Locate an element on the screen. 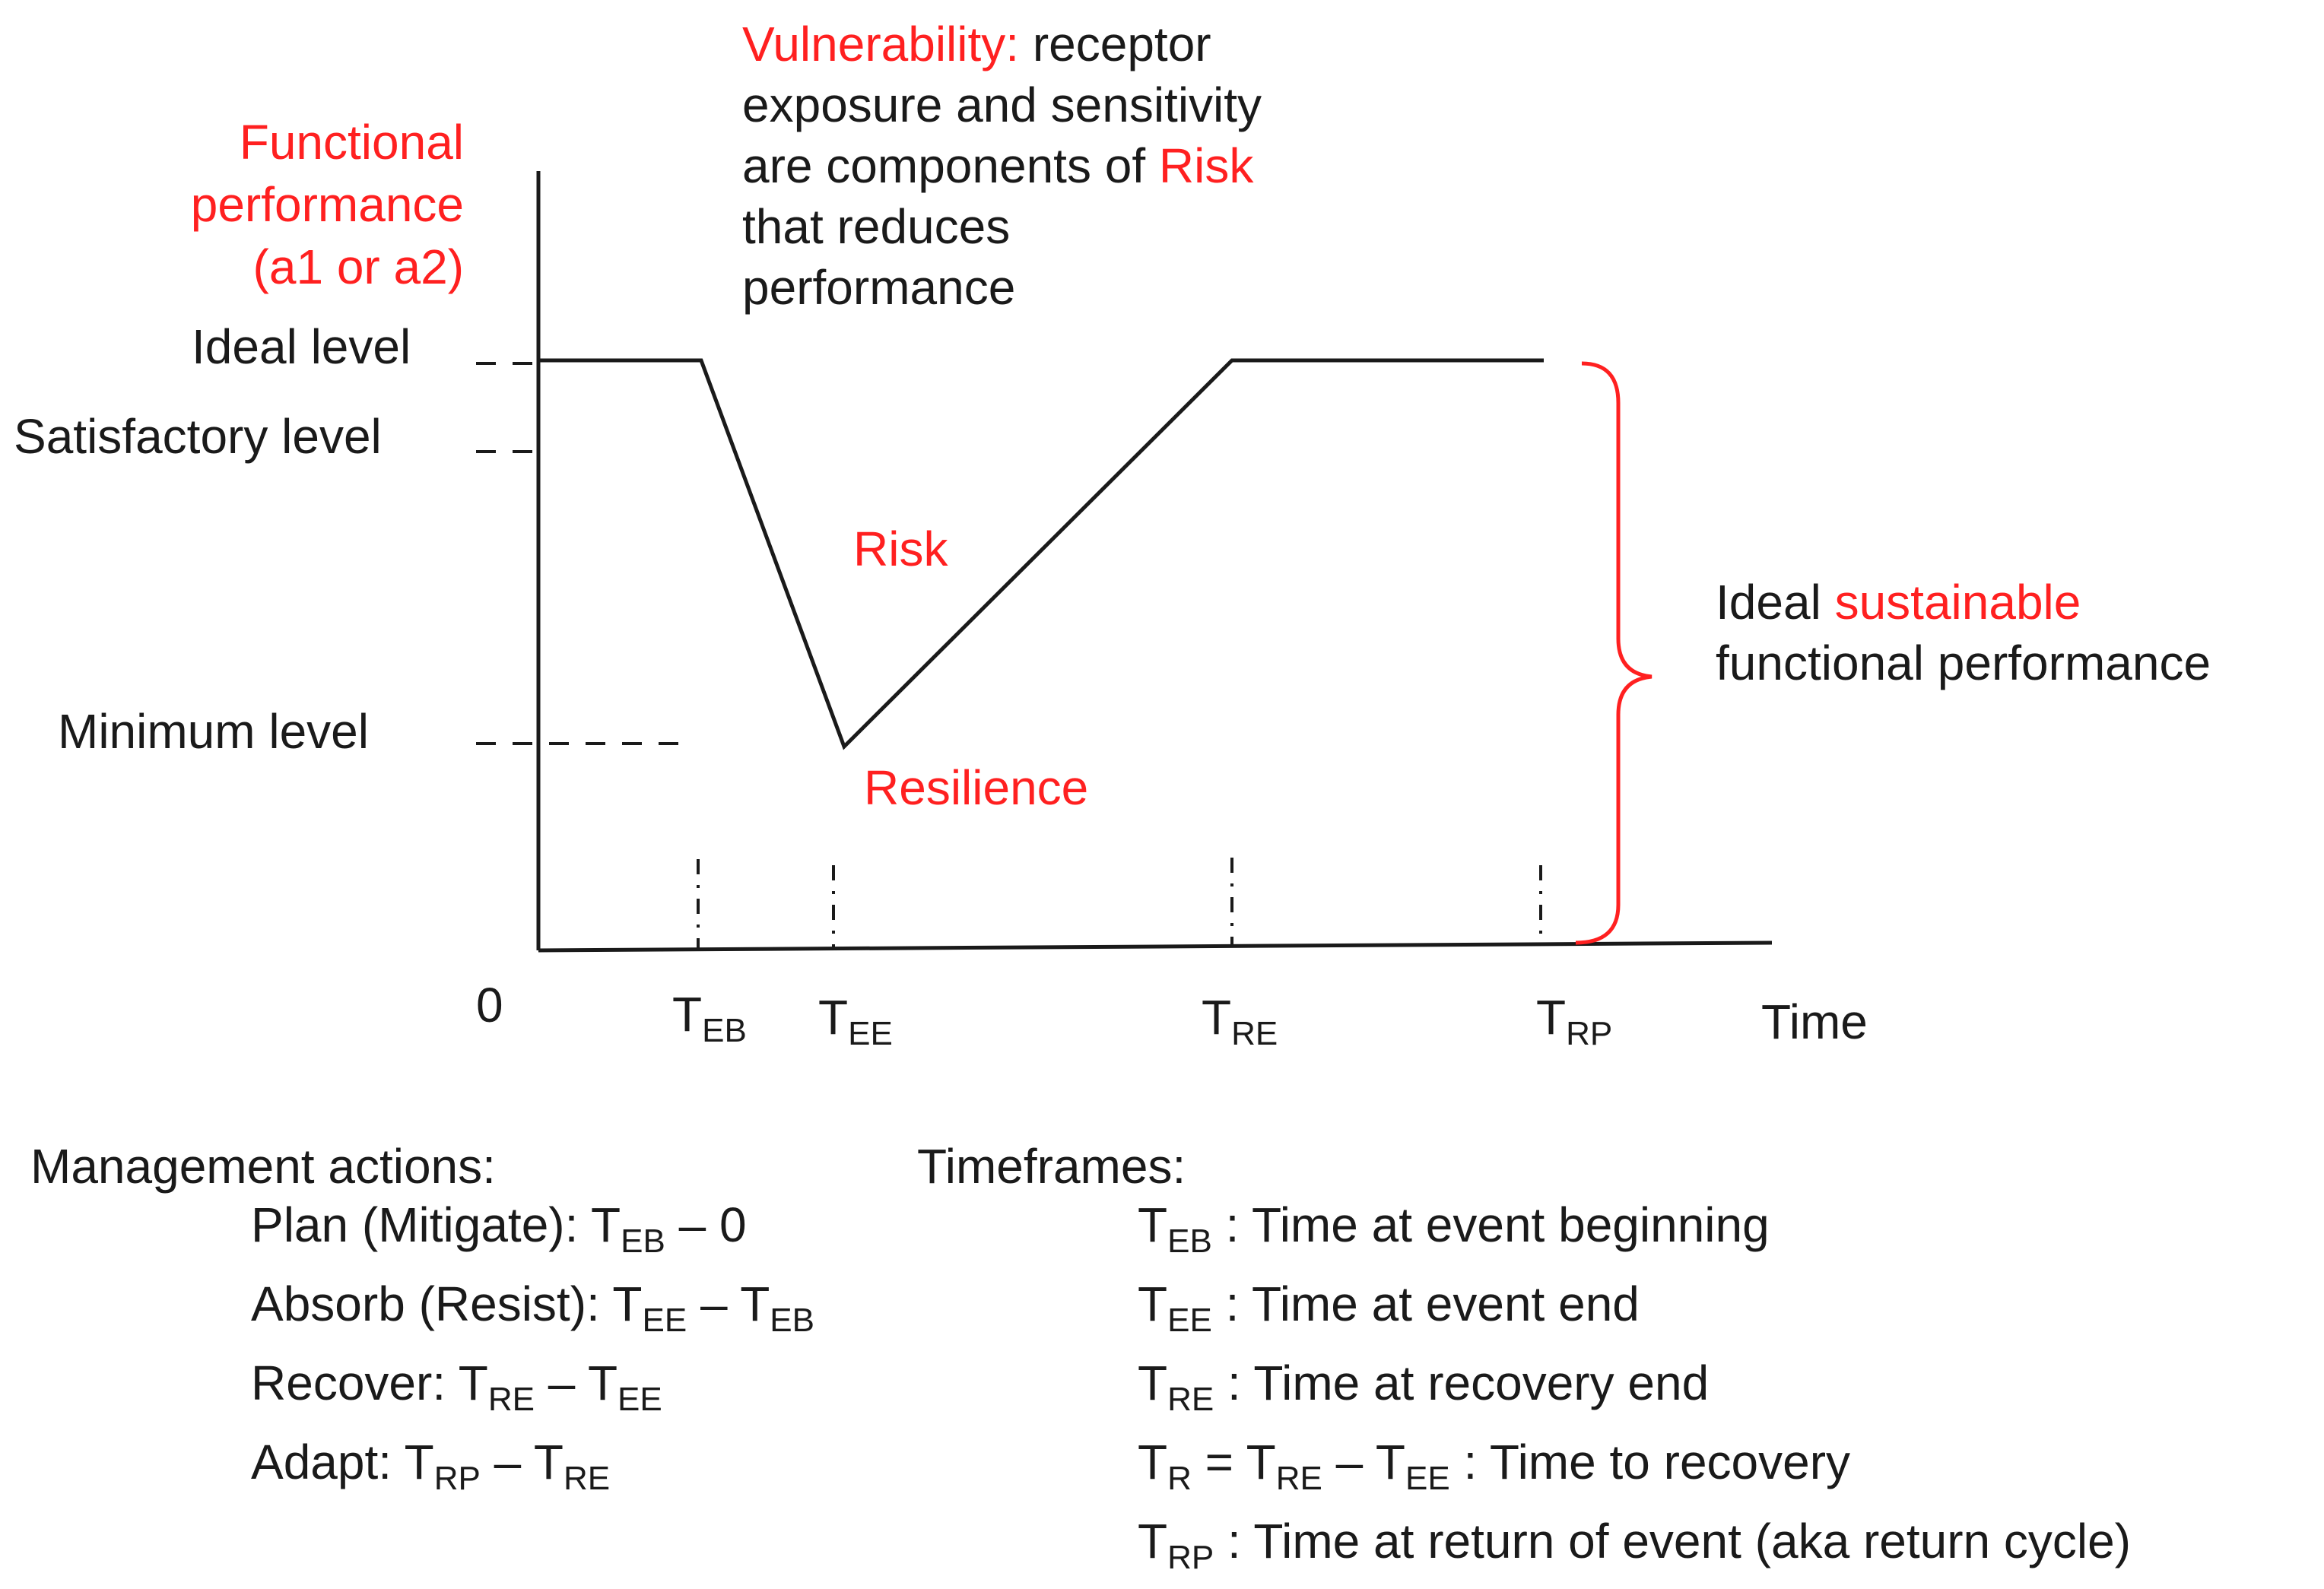 The image size is (2324, 1589). x-axis-line is located at coordinates (1155, 947).